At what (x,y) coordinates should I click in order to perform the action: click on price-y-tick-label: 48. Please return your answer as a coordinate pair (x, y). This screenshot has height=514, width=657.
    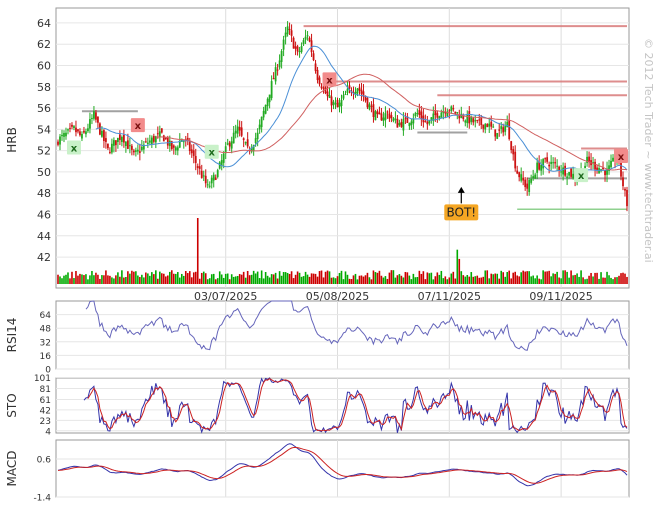
    Looking at the image, I should click on (44, 193).